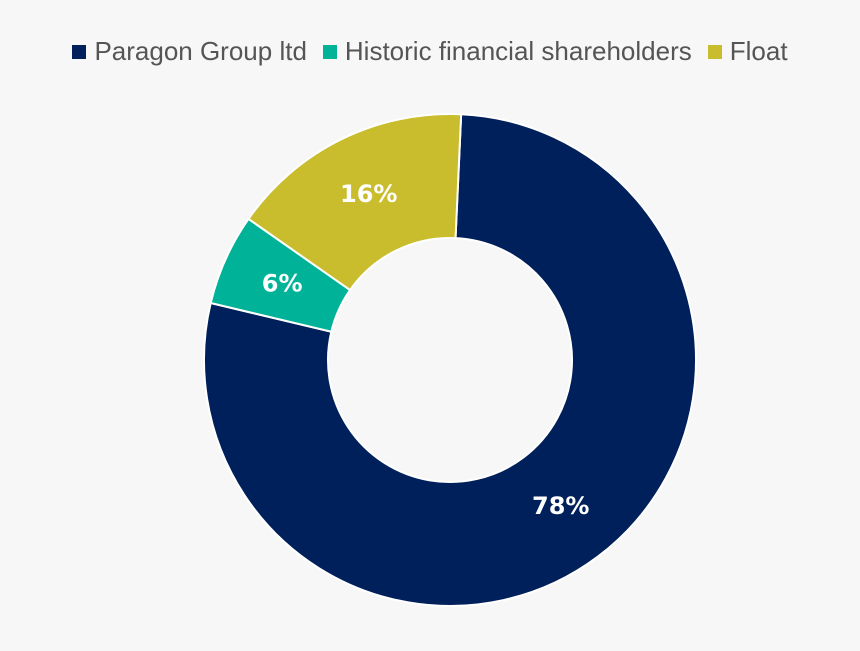  What do you see at coordinates (79, 51) in the screenshot?
I see `legend-swatch-paragon` at bounding box center [79, 51].